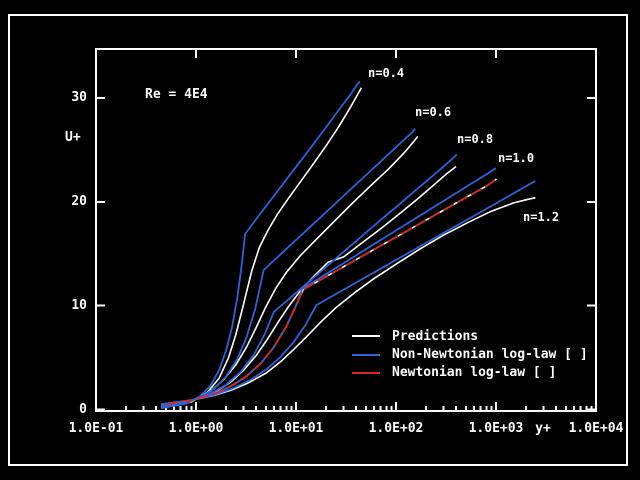 Image resolution: width=640 pixels, height=480 pixels. What do you see at coordinates (366, 373) in the screenshot?
I see `legend-line-newtonian` at bounding box center [366, 373].